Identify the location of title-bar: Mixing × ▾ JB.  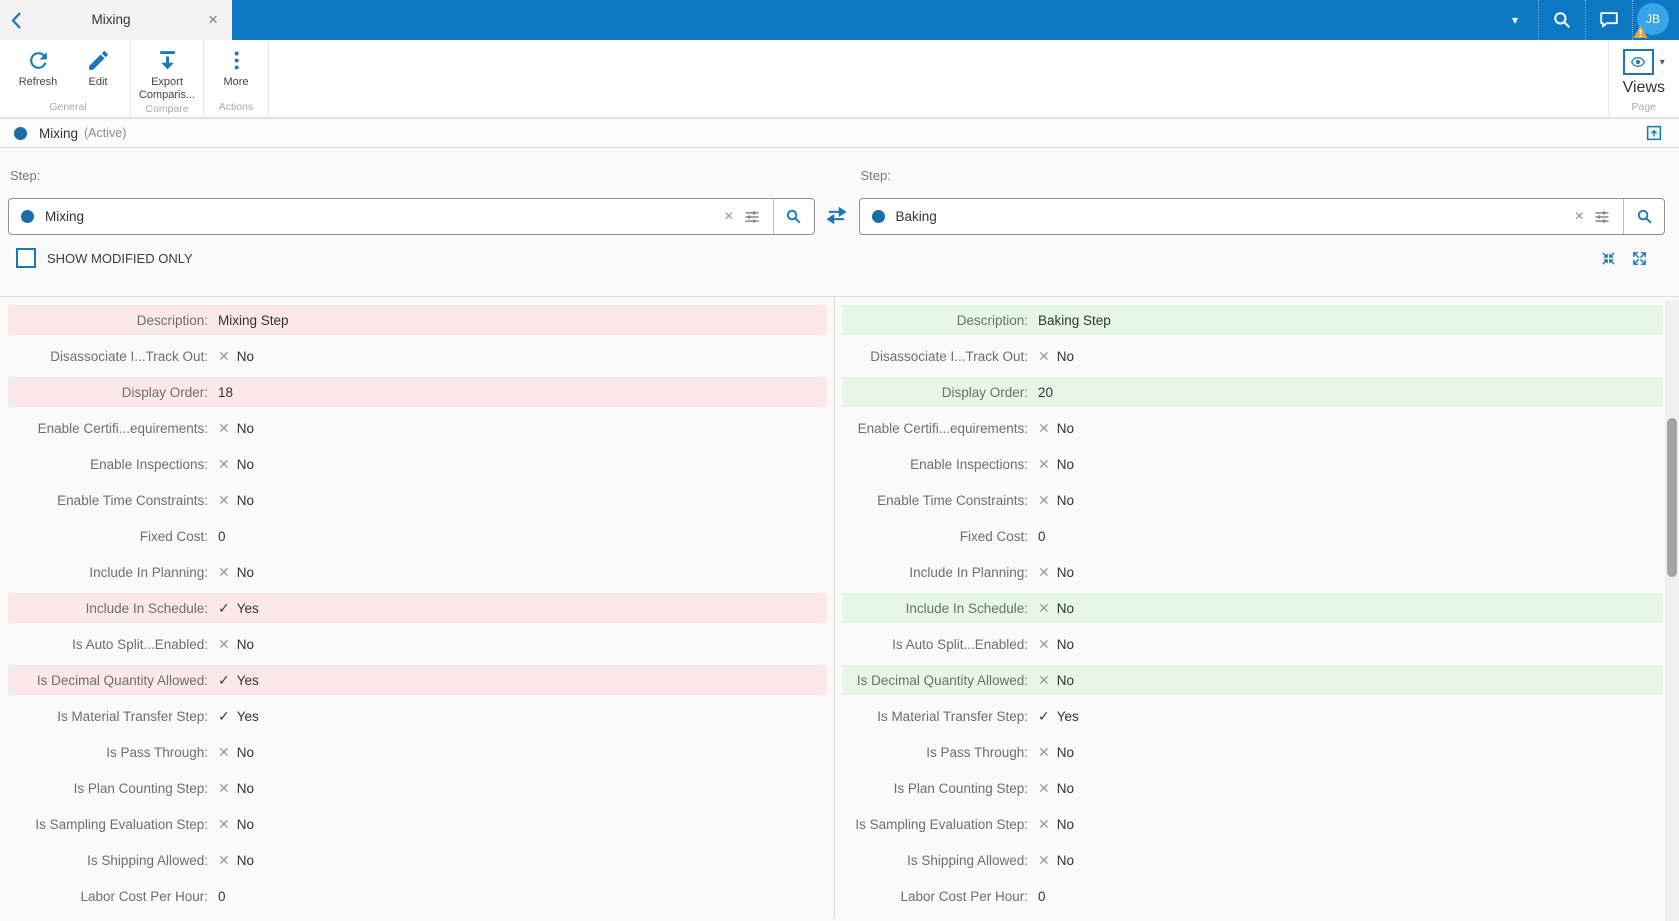
(839, 20).